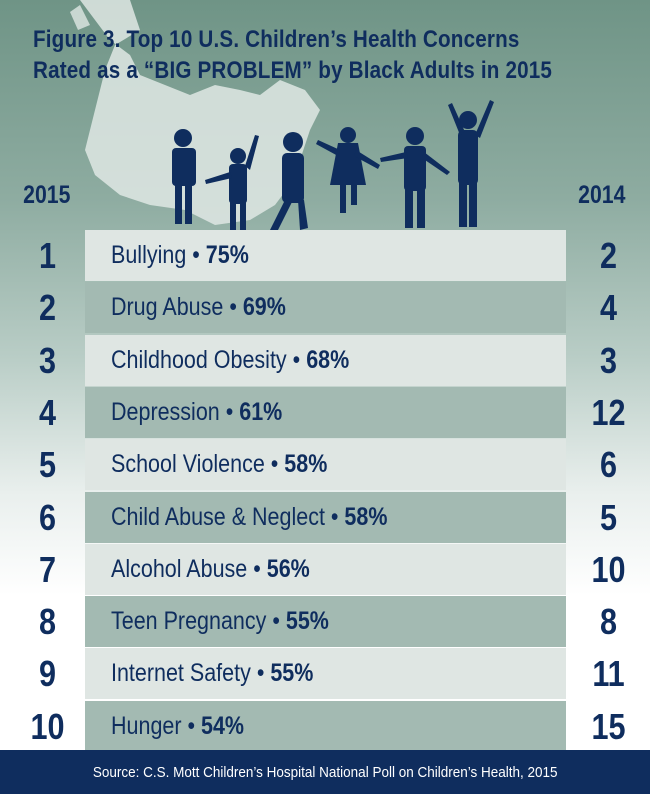  Describe the element at coordinates (47, 465) in the screenshot. I see `rank-2015: 5` at that location.